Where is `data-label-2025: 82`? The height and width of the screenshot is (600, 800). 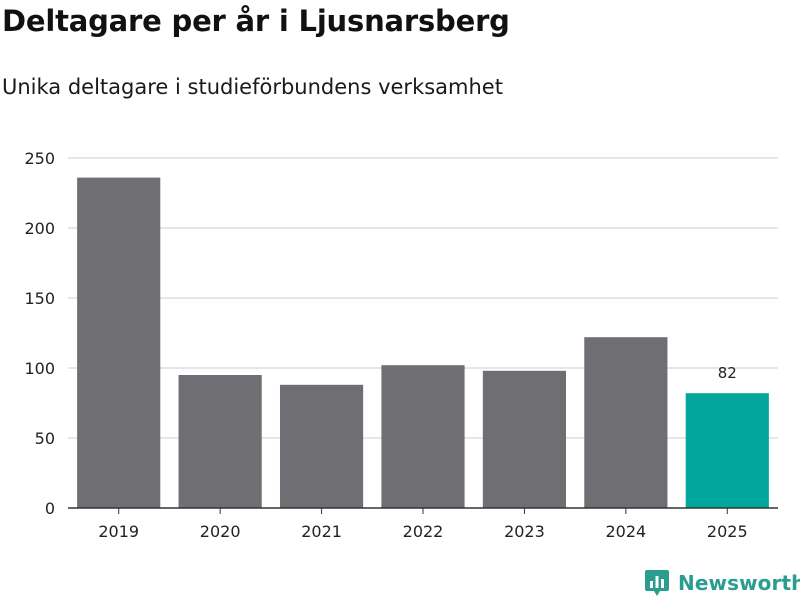 data-label-2025: 82 is located at coordinates (727, 373).